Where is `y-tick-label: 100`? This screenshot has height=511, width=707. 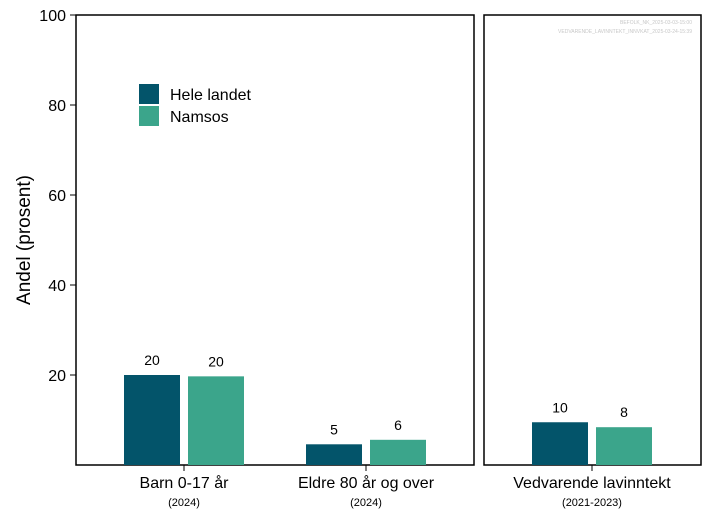
y-tick-label: 100 is located at coordinates (52, 16).